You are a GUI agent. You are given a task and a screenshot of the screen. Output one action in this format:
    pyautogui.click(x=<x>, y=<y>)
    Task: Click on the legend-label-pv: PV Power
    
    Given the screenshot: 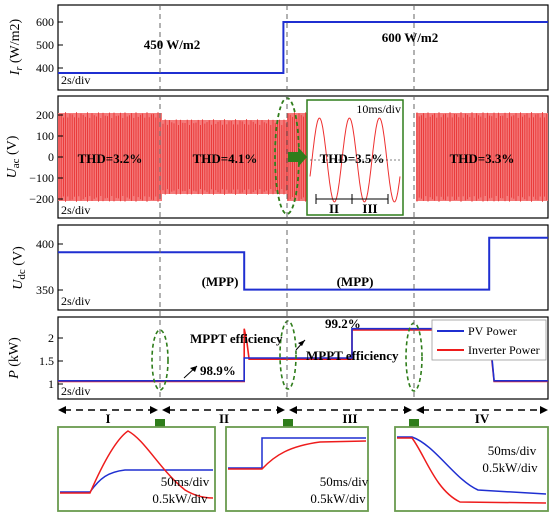 What is the action you would take?
    pyautogui.click(x=492, y=331)
    